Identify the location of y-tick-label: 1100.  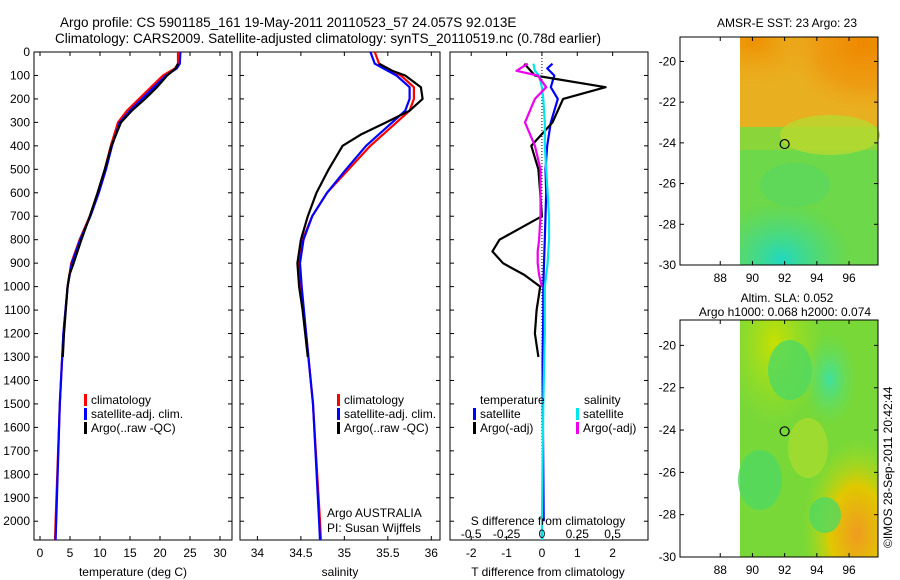
(17, 310).